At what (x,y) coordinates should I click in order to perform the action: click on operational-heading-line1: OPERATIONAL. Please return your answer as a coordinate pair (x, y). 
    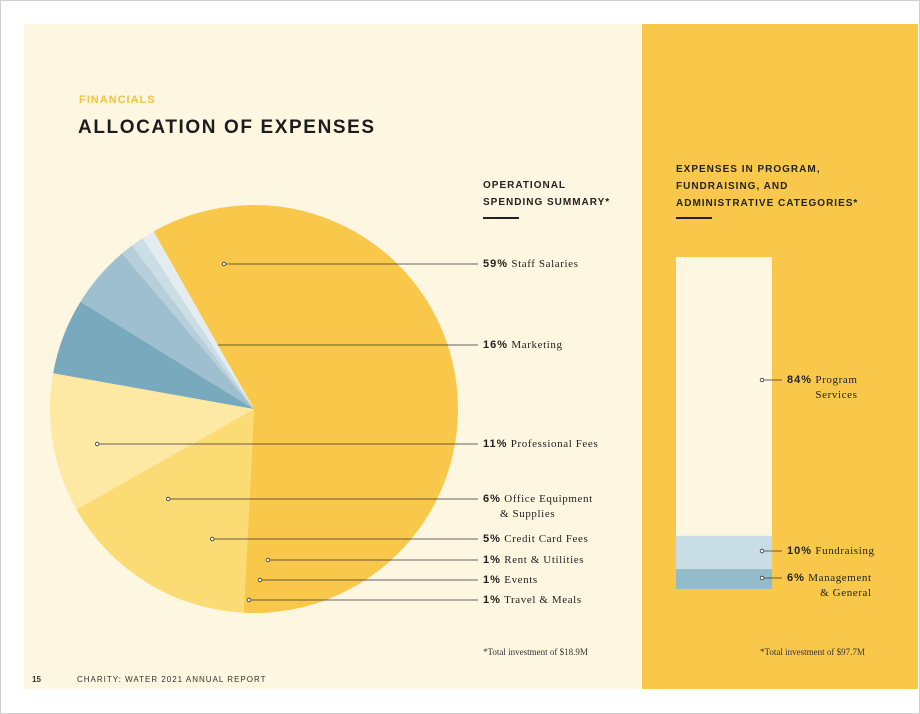
    Looking at the image, I should click on (525, 185).